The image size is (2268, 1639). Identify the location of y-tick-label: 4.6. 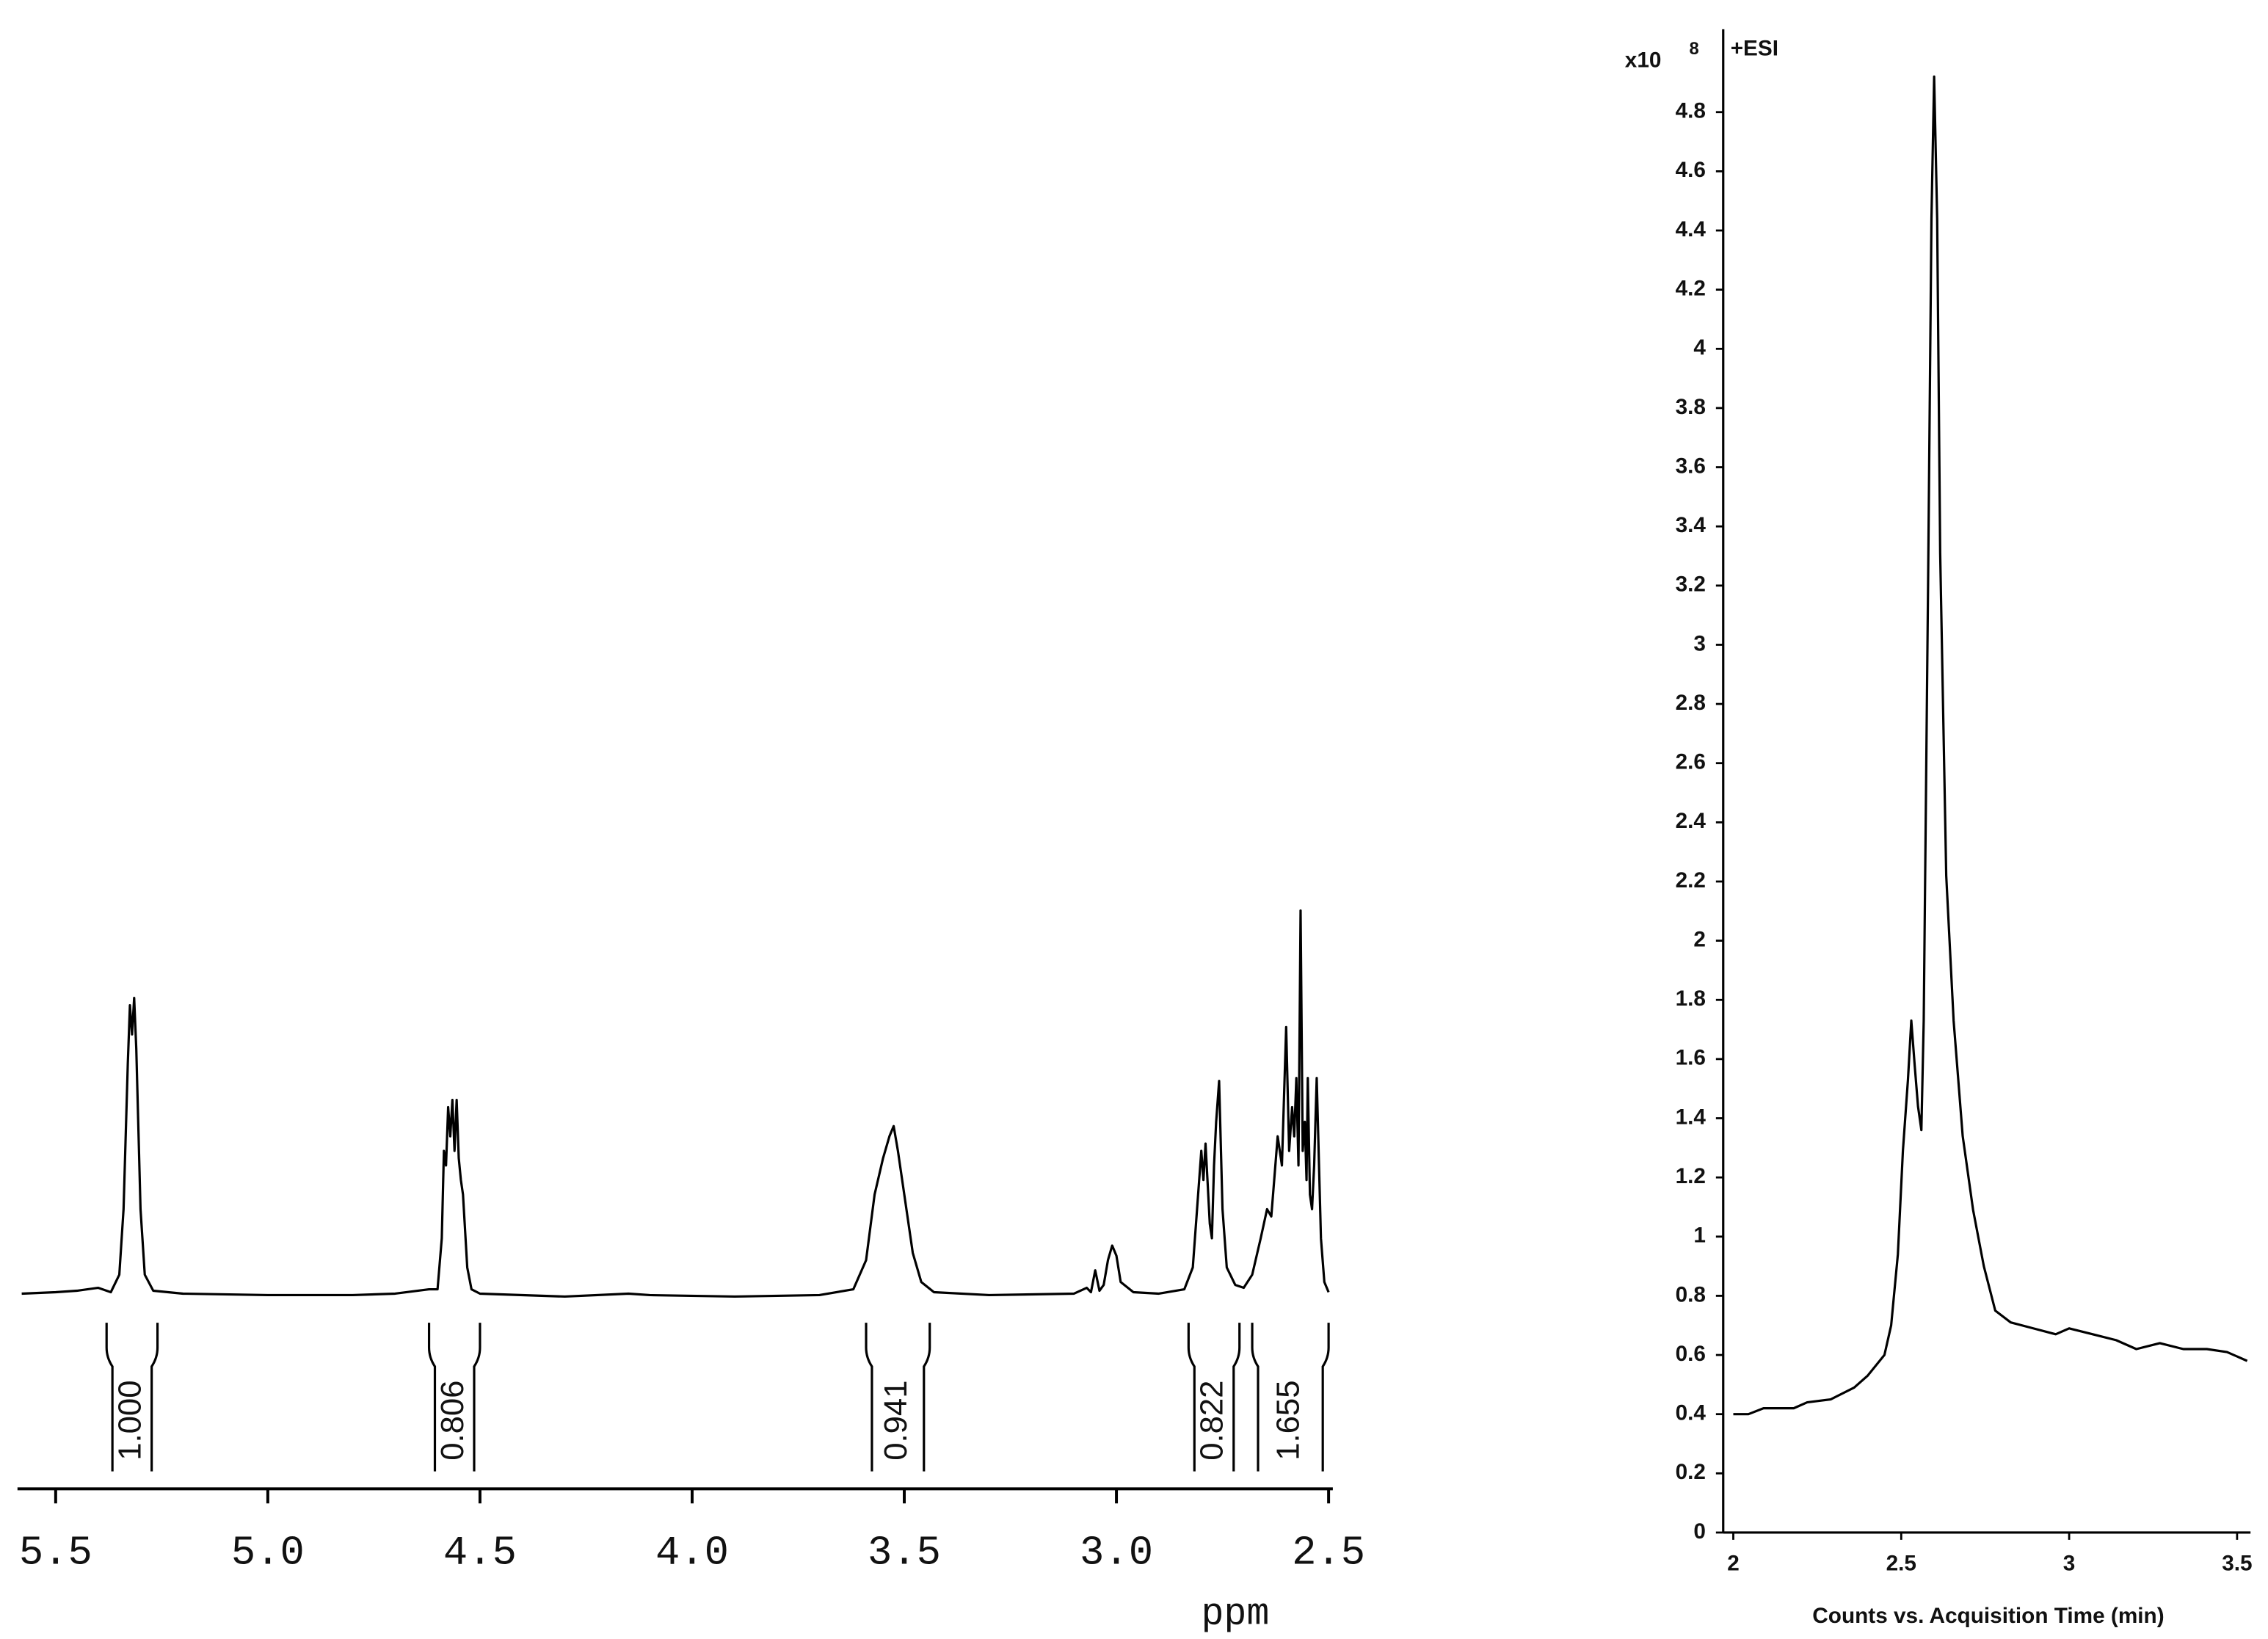
(1691, 170).